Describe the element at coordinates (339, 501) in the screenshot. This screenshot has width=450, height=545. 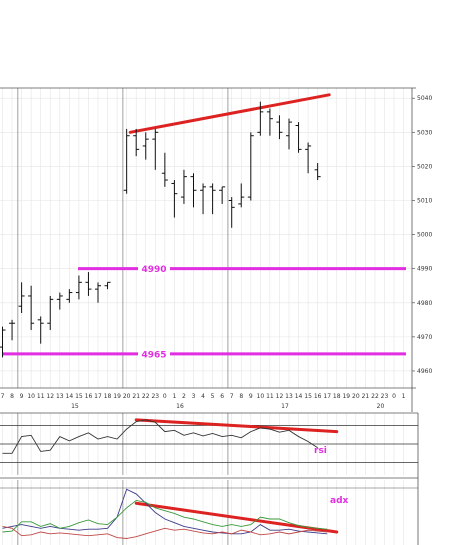
I see `adx-label: adx` at that location.